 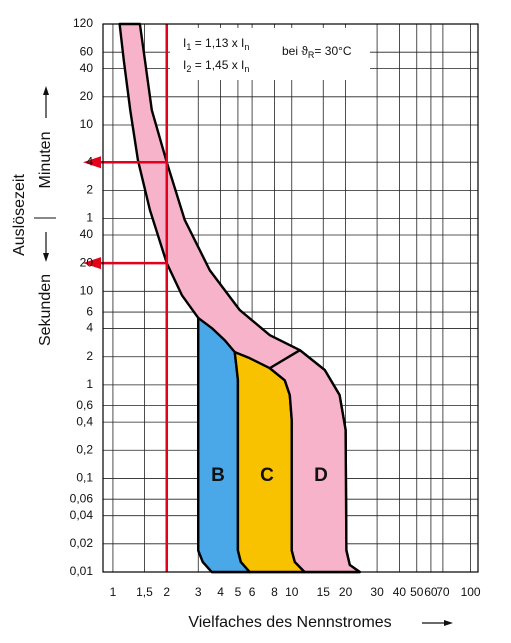 I want to click on x-tick-label: 10, so click(x=292, y=592).